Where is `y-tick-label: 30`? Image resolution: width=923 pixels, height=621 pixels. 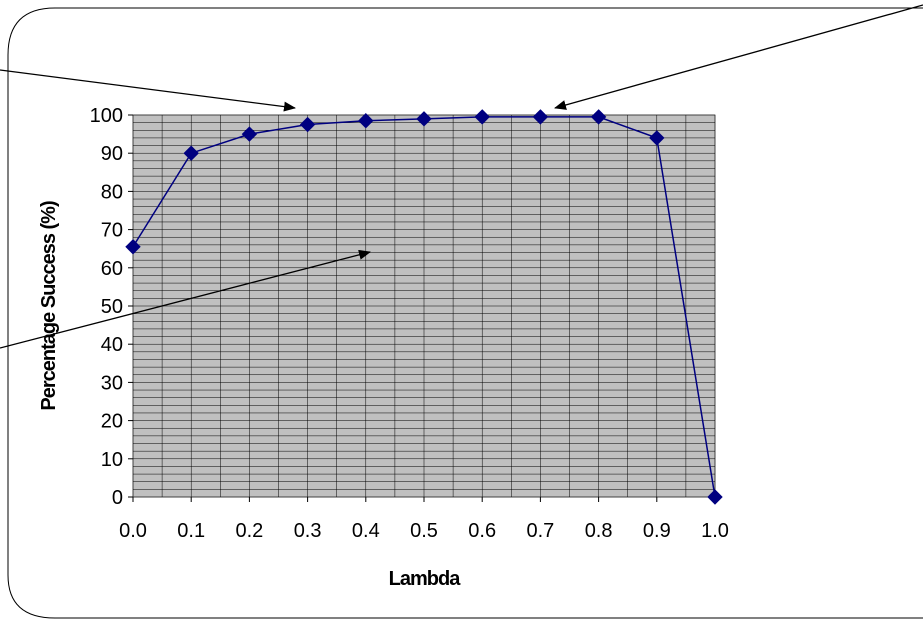
y-tick-label: 30 is located at coordinates (112, 383).